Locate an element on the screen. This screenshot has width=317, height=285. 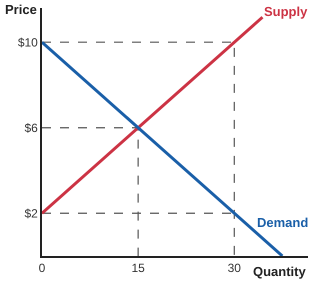
series-label: Supply is located at coordinates (286, 11).